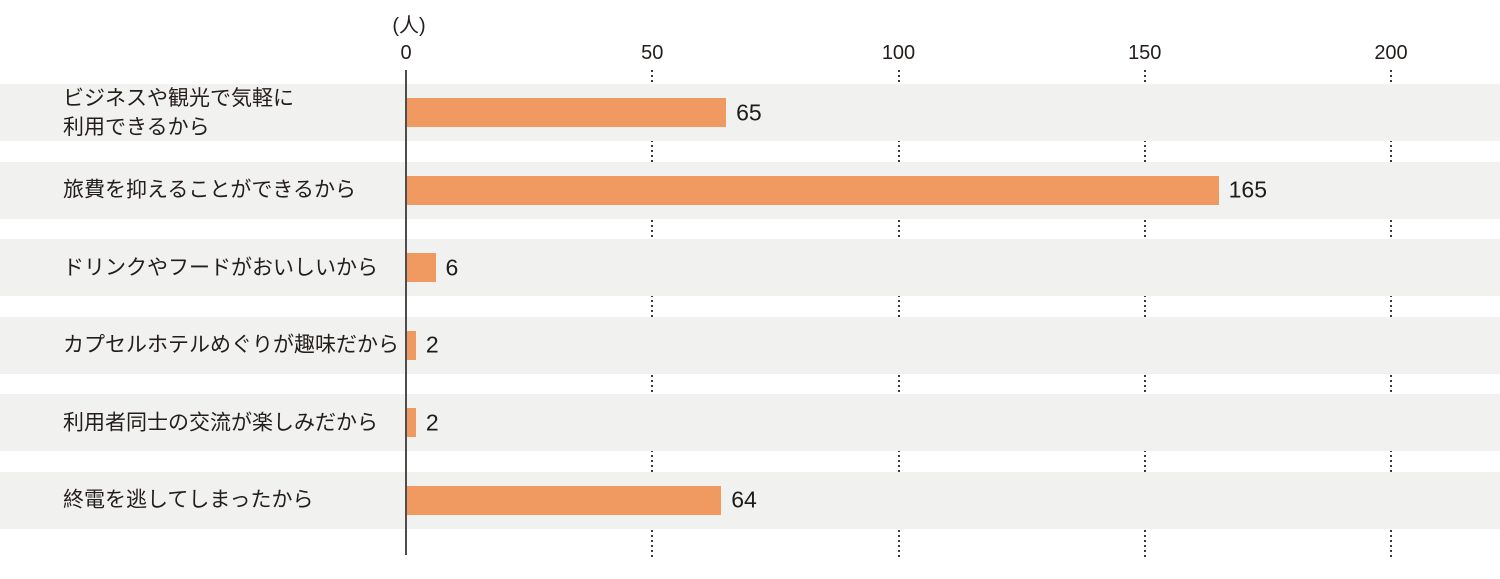  What do you see at coordinates (1247, 189) in the screenshot?
I see `value-label: 165` at bounding box center [1247, 189].